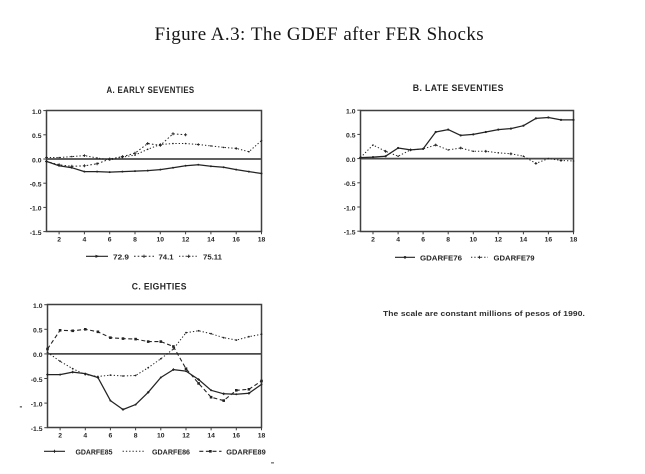  What do you see at coordinates (514, 257) in the screenshot?
I see `svg-text: GDARFE79` at bounding box center [514, 257].